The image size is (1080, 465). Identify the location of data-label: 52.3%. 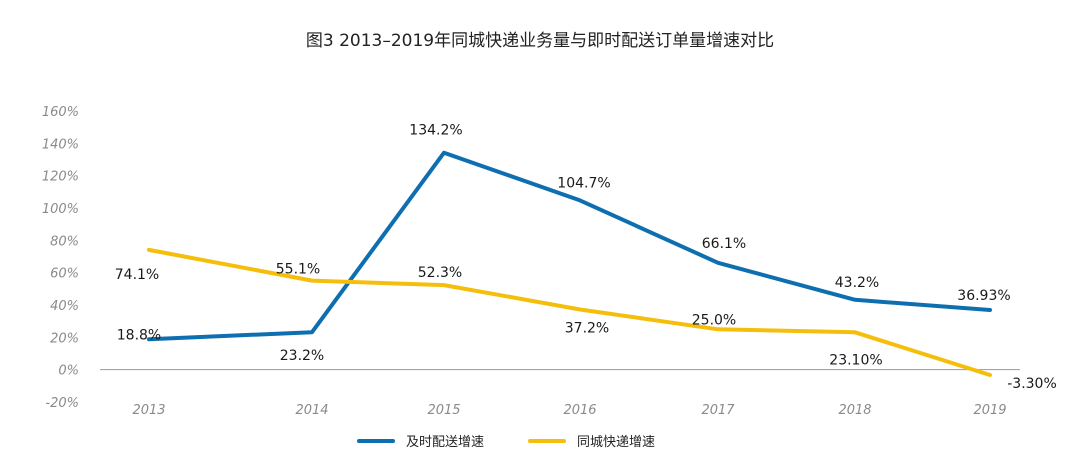
(440, 273).